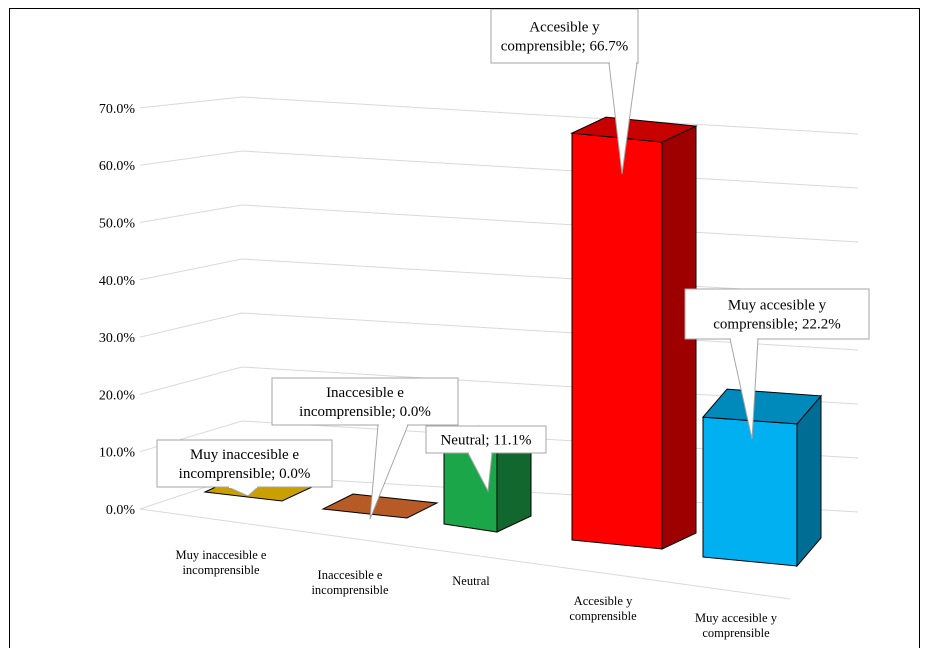 The image size is (928, 649). I want to click on data-label: Accesible y comprensible; 66.7%, so click(564, 37).